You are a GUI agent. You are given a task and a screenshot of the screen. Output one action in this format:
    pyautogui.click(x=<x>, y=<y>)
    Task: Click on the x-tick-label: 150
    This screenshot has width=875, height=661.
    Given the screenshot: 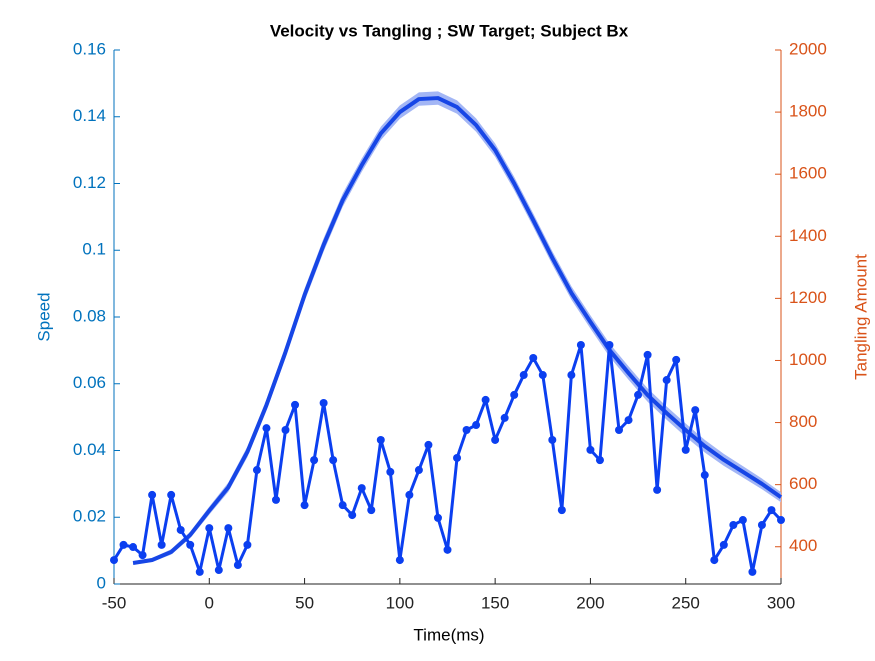 What is the action you would take?
    pyautogui.click(x=495, y=602)
    